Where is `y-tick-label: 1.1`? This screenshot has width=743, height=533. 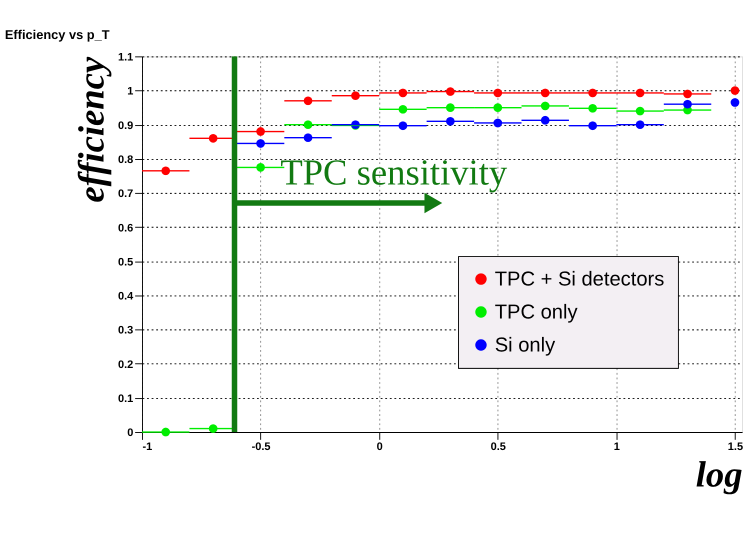 y-tick-label: 1.1 is located at coordinates (126, 58).